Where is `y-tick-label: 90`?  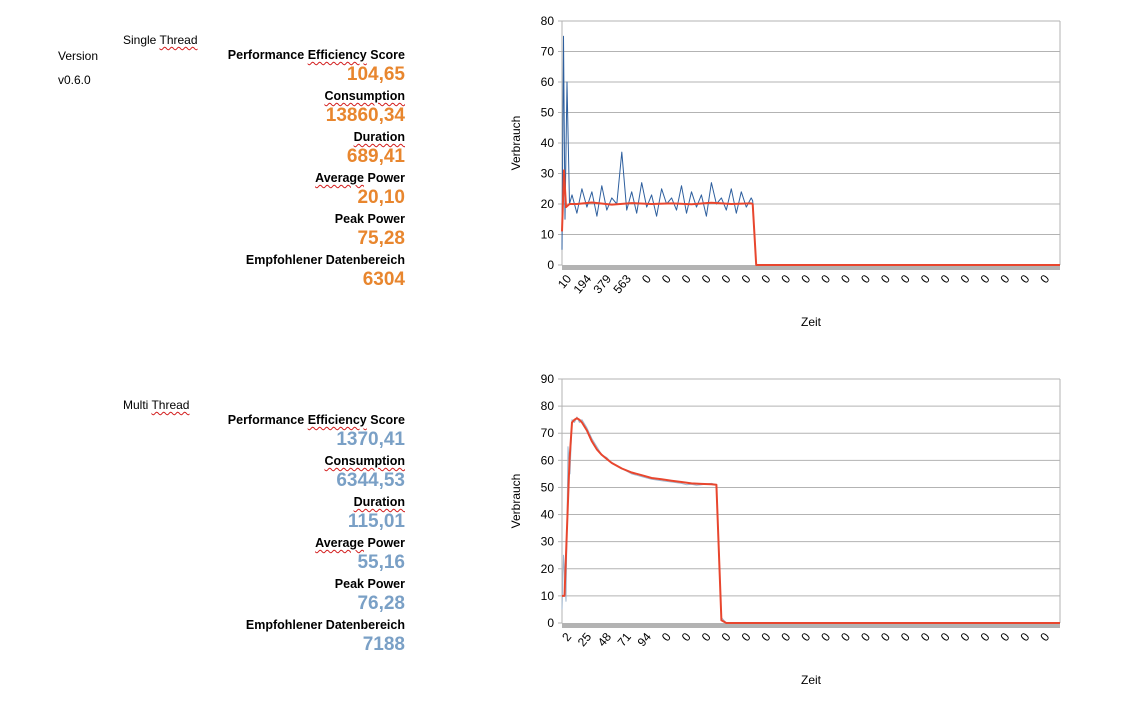
y-tick-label: 90 is located at coordinates (548, 379).